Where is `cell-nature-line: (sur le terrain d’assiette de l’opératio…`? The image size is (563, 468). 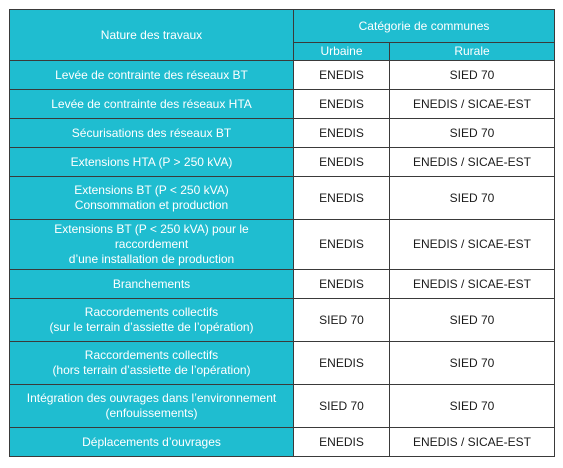
cell-nature-line: (sur le terrain d’assiette de l’opératio… is located at coordinates (151, 327).